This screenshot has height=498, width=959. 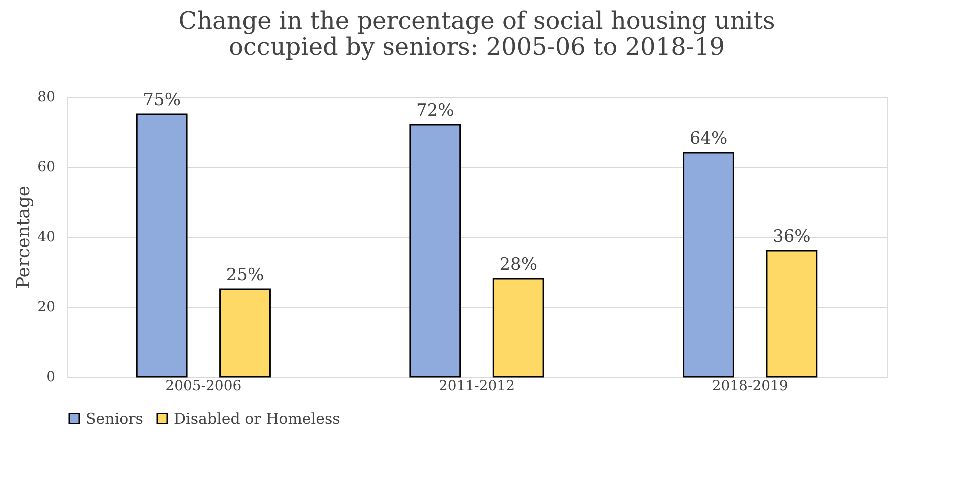 What do you see at coordinates (792, 237) in the screenshot?
I see `data-label: 36%` at bounding box center [792, 237].